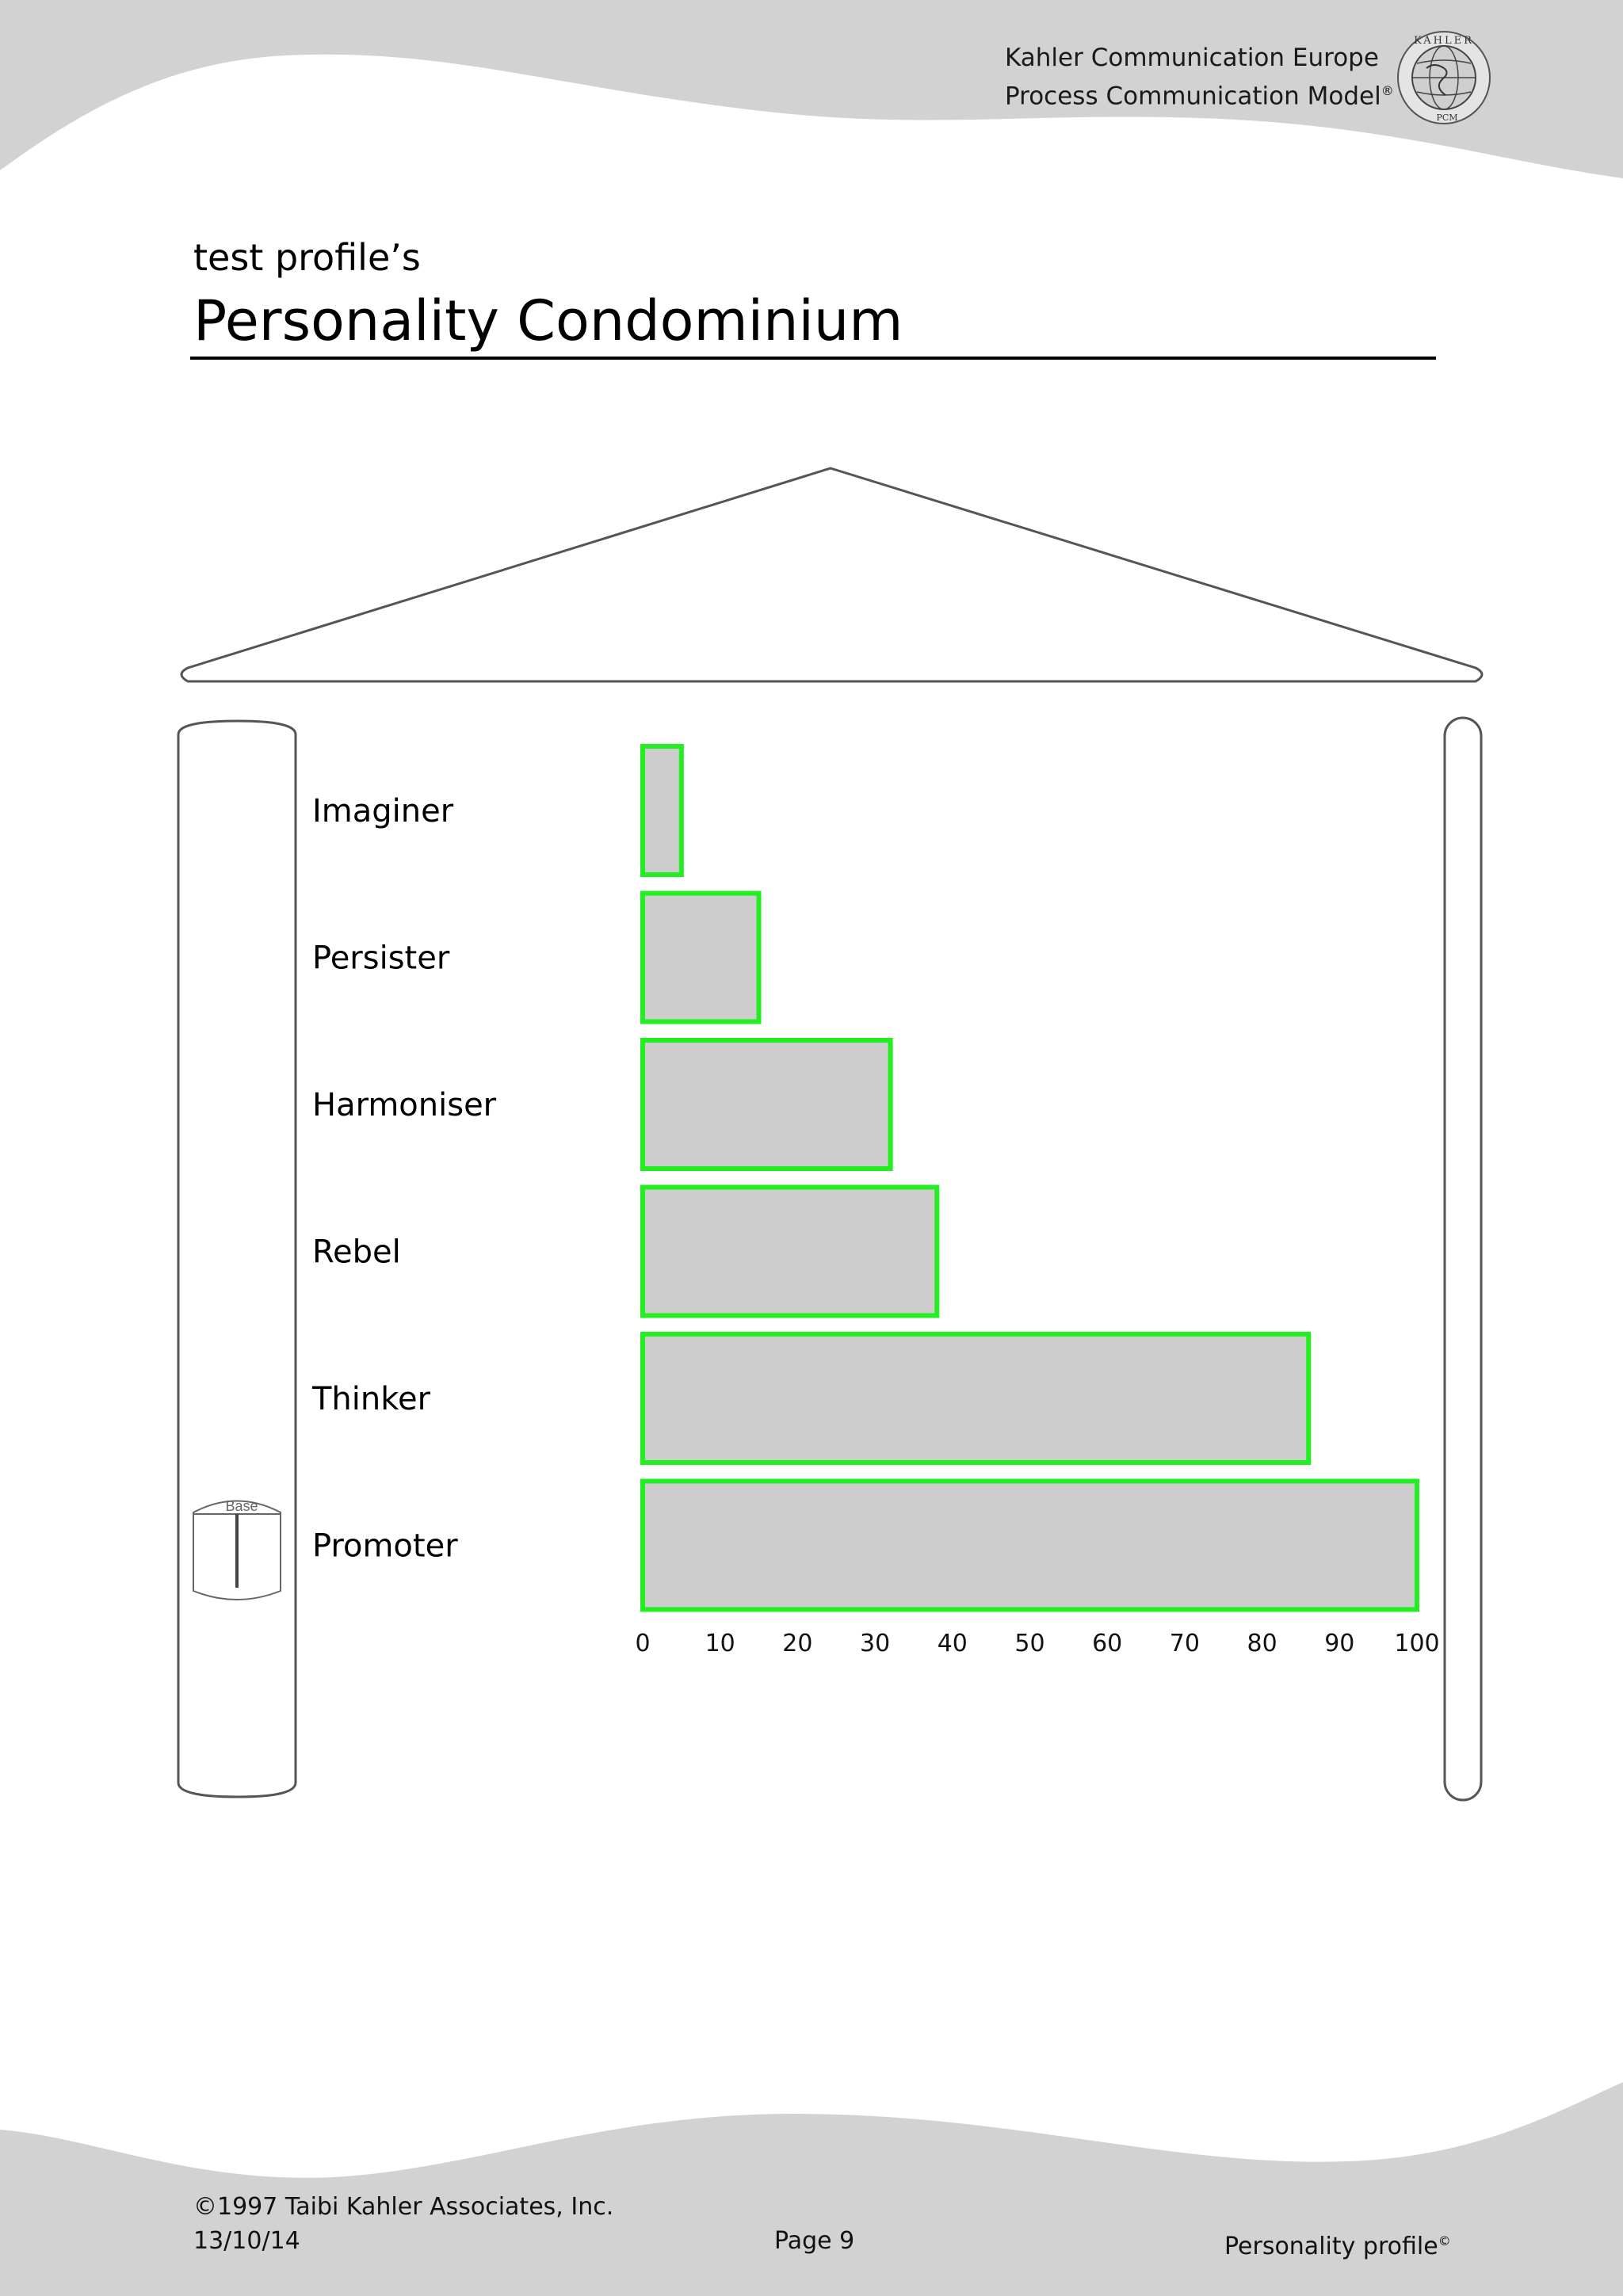 The height and width of the screenshot is (2296, 1623). What do you see at coordinates (811, 89) in the screenshot?
I see `header-wave` at bounding box center [811, 89].